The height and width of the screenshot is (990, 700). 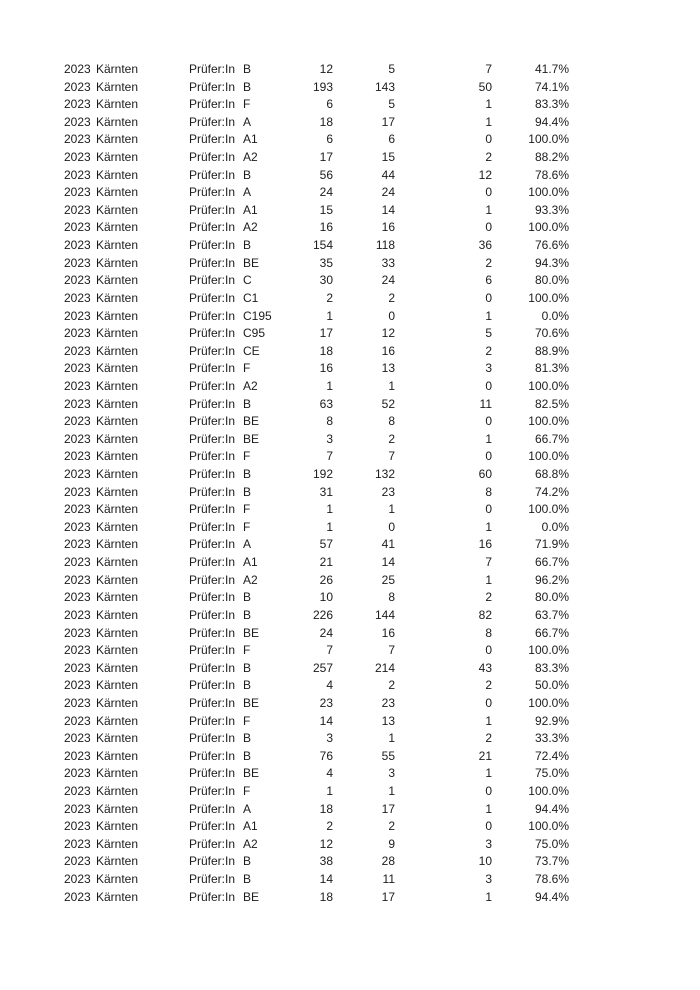 I want to click on table-row: 2023 Kärnten Prüfer:In C95 17 12 5 70.6%, so click(x=350, y=334).